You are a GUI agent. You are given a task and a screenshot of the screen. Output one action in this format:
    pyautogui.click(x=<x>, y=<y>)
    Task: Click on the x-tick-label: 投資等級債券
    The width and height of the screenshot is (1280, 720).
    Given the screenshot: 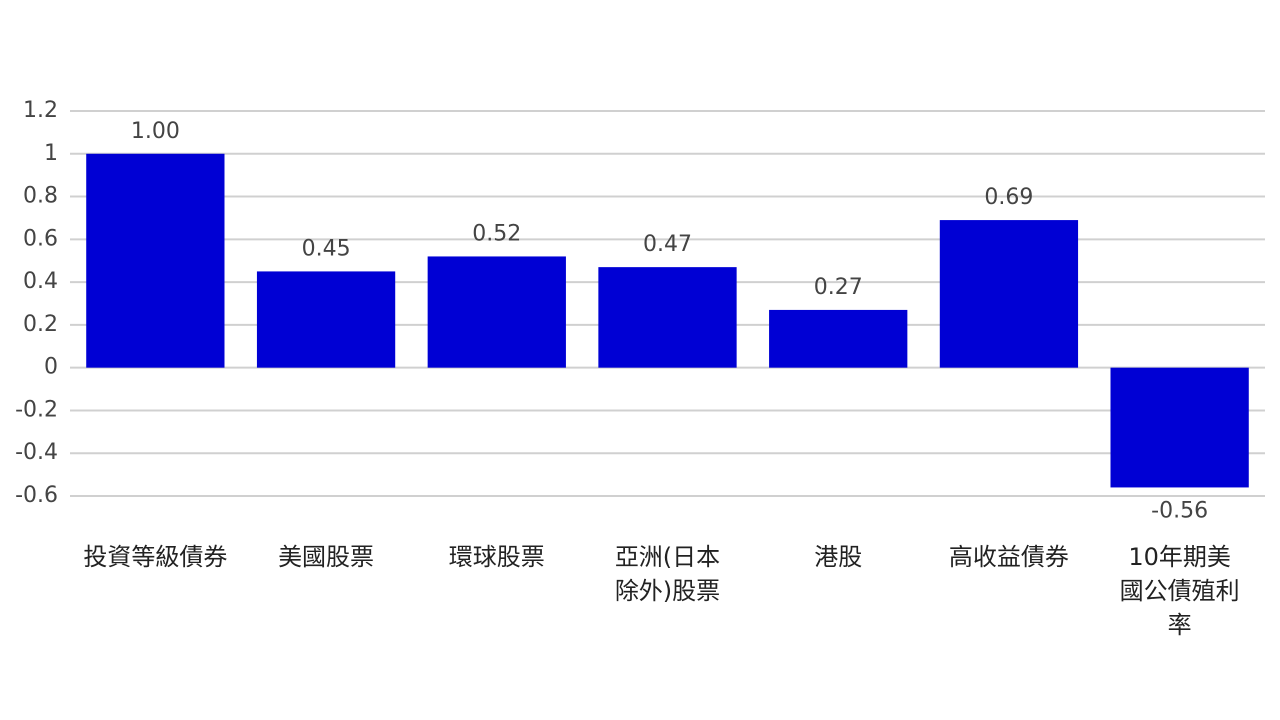 What is the action you would take?
    pyautogui.click(x=155, y=557)
    